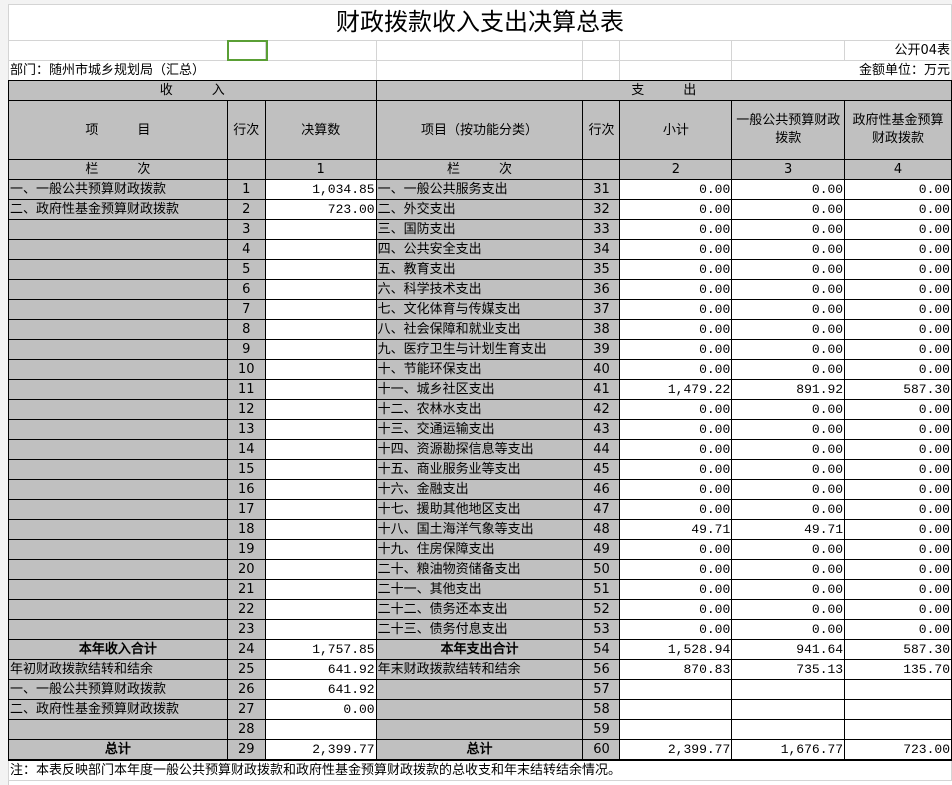 This screenshot has width=952, height=785. Describe the element at coordinates (601, 750) in the screenshot. I see `expense-line: 60` at that location.